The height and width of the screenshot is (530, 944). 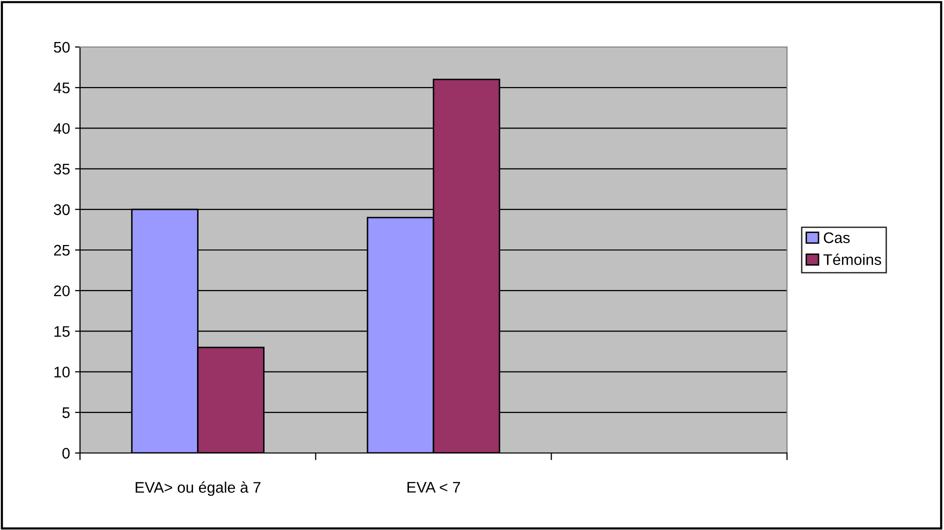 What do you see at coordinates (66, 412) in the screenshot?
I see `y-tick-label: 5` at bounding box center [66, 412].